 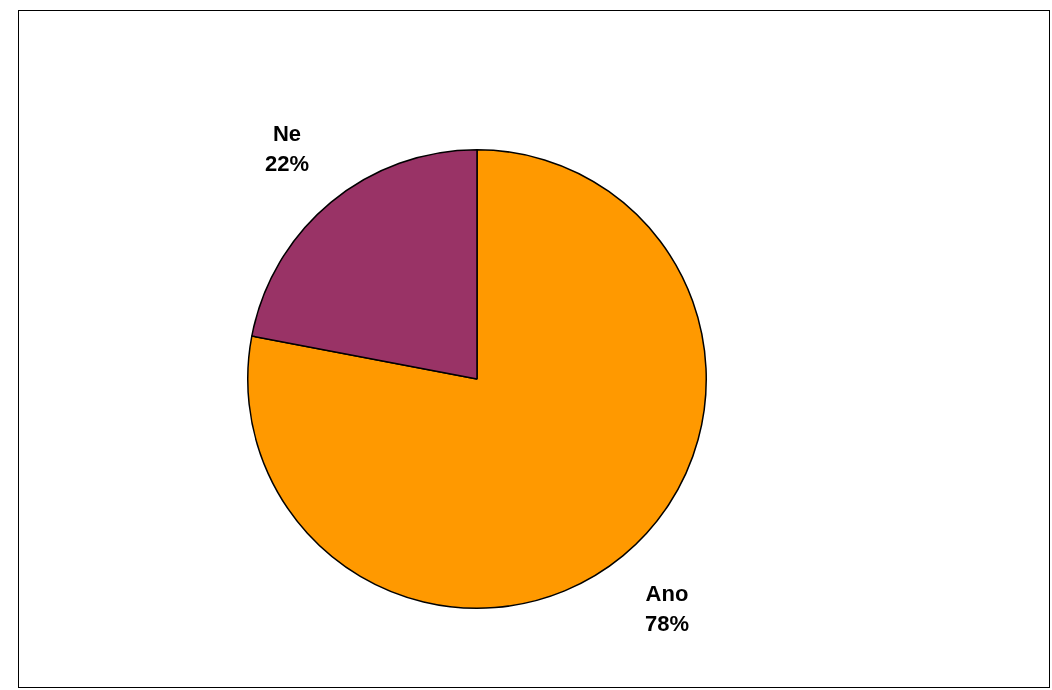 I want to click on data-label: 22%, so click(x=287, y=164).